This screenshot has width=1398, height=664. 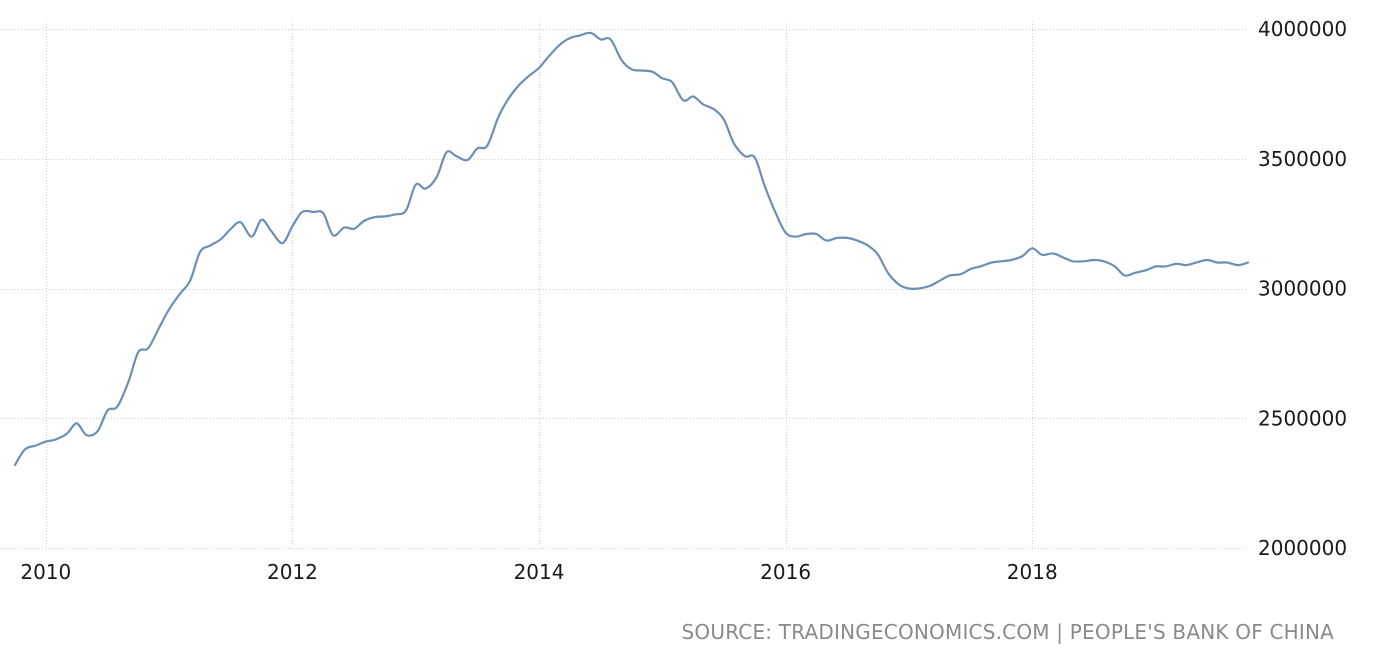 What do you see at coordinates (1302, 418) in the screenshot?
I see `y-tick-label: 2500000` at bounding box center [1302, 418].